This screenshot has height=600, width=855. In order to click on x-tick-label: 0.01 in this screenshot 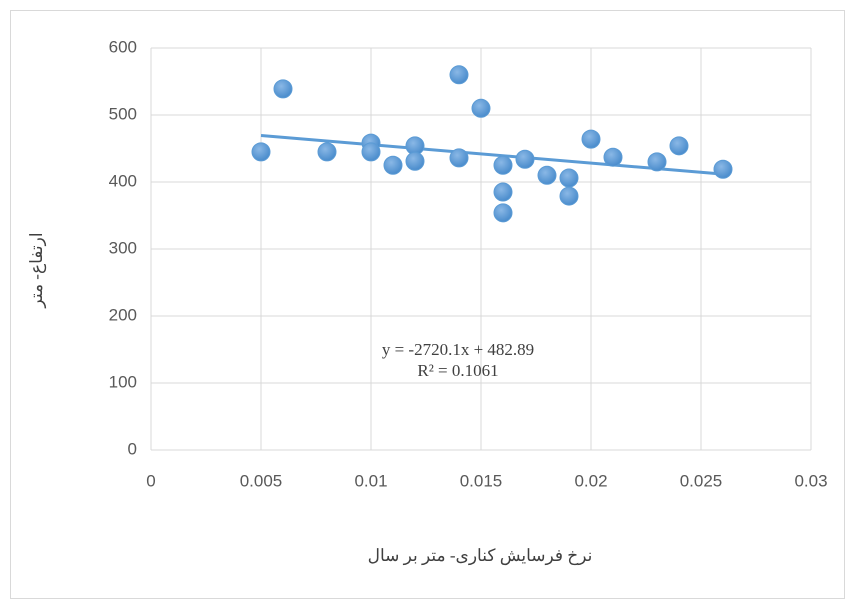, I will do `click(370, 480)`.